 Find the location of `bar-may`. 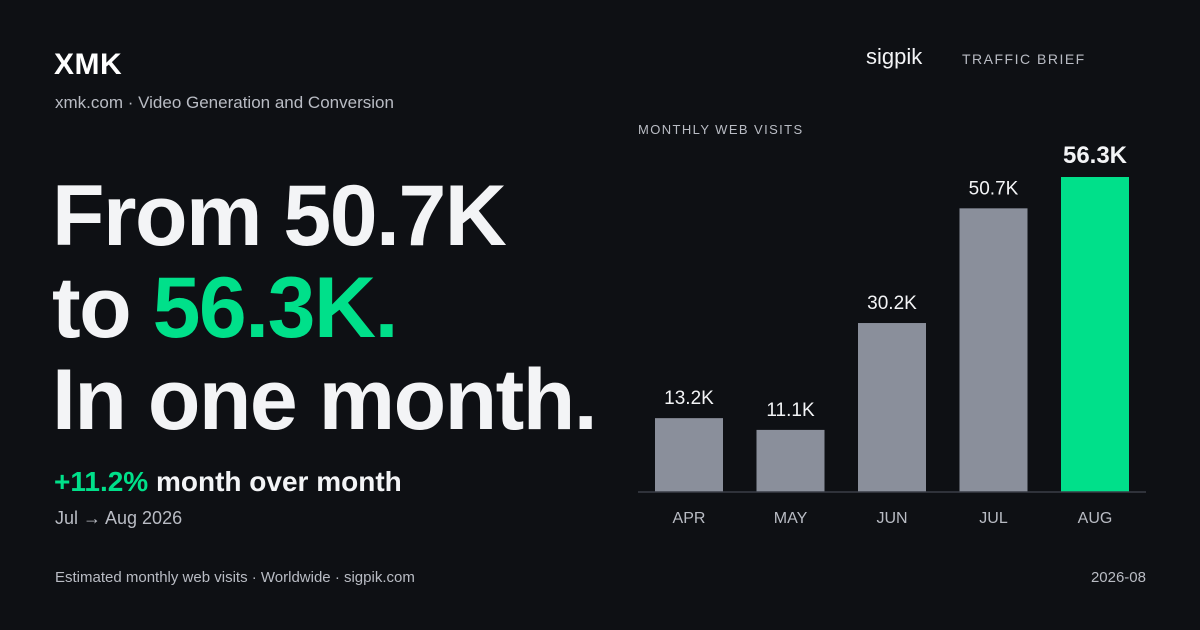

bar-may is located at coordinates (790, 460).